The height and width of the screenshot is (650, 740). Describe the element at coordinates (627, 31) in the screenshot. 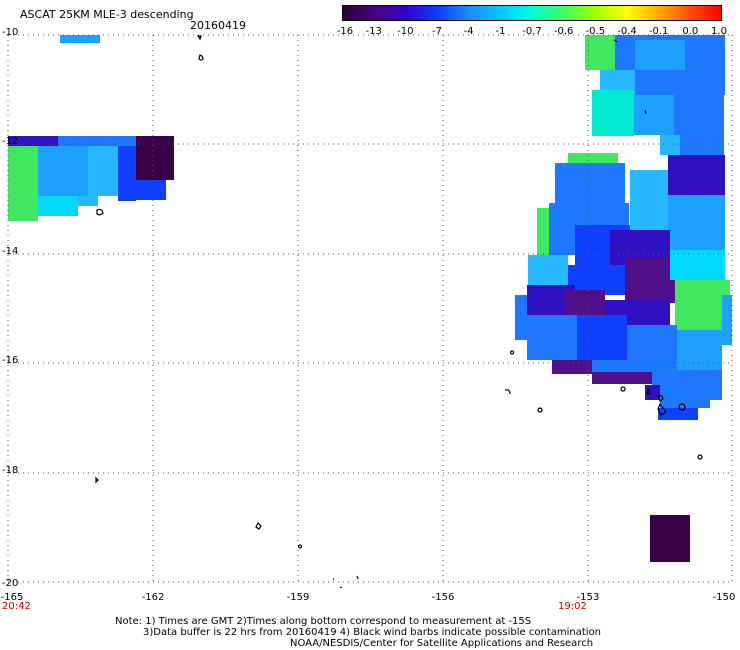

I see `colorbar-tick-label: -0.4` at that location.